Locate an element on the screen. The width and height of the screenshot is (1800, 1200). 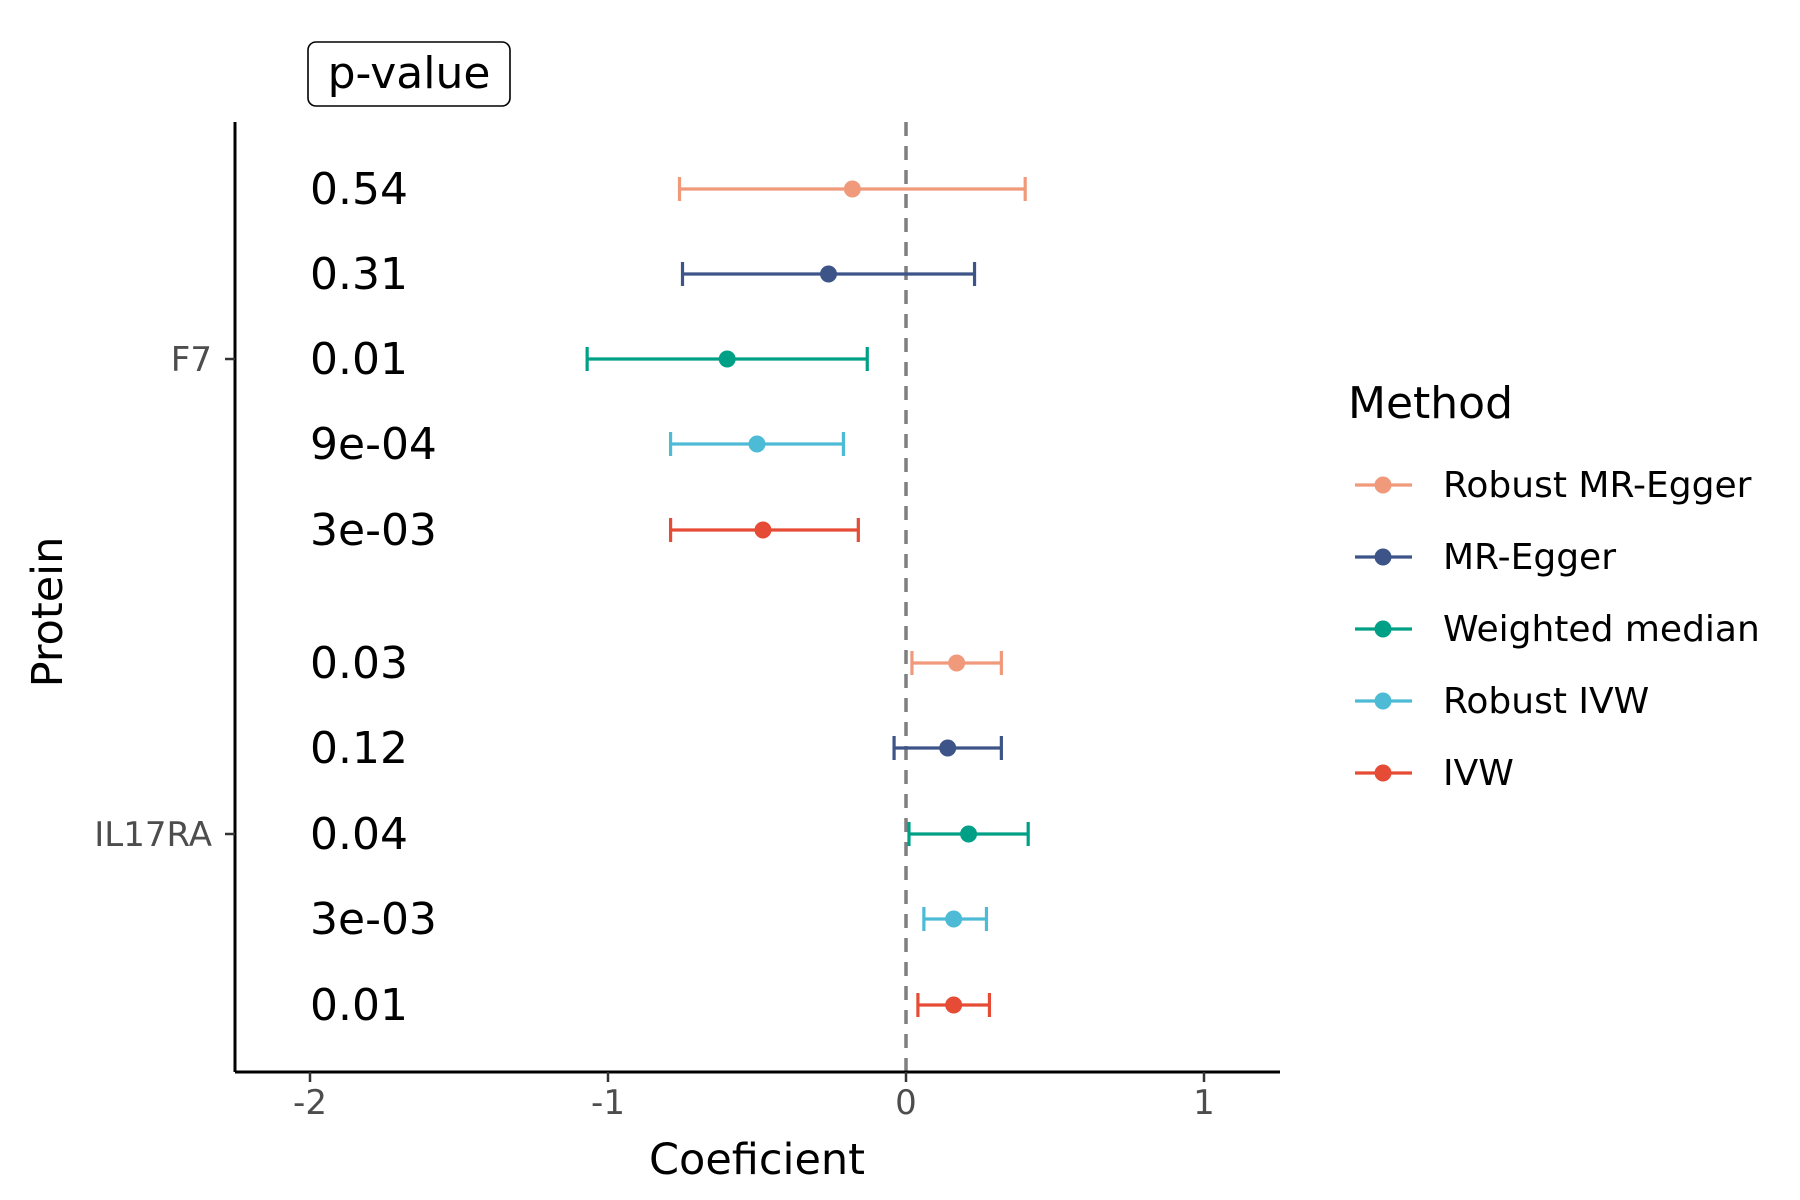
x-tick-label: -2 is located at coordinates (310, 1103).